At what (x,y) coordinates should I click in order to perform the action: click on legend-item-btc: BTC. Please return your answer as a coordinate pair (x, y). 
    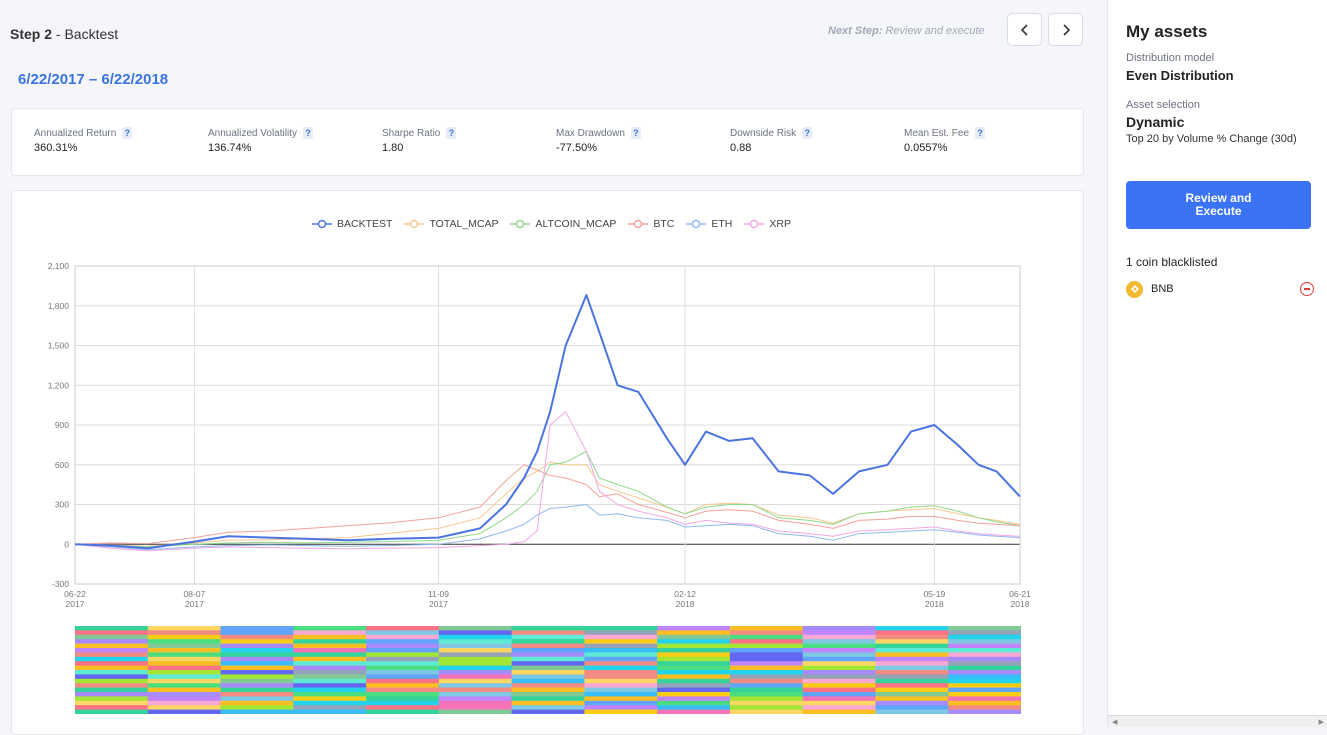
    Looking at the image, I should click on (651, 224).